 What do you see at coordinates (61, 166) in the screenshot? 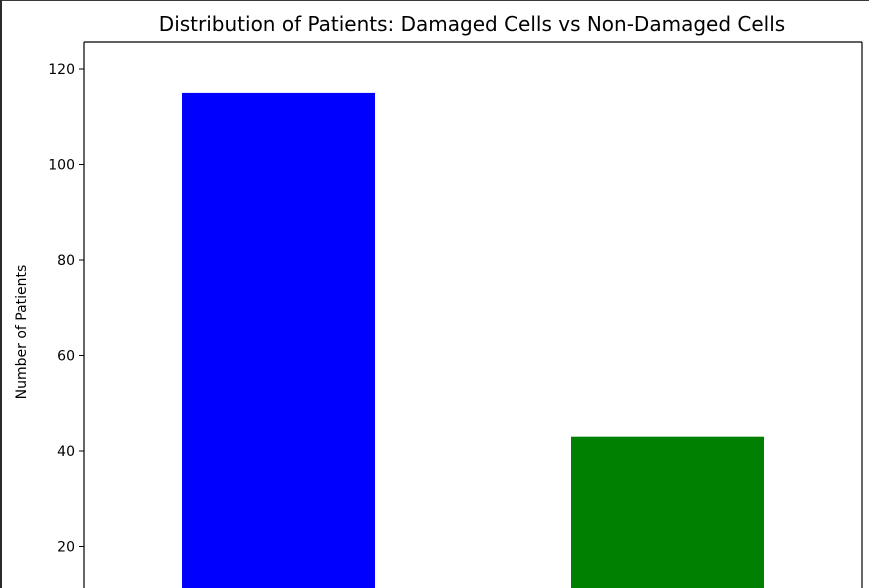
I see `y-tick-label-100: 100` at bounding box center [61, 166].